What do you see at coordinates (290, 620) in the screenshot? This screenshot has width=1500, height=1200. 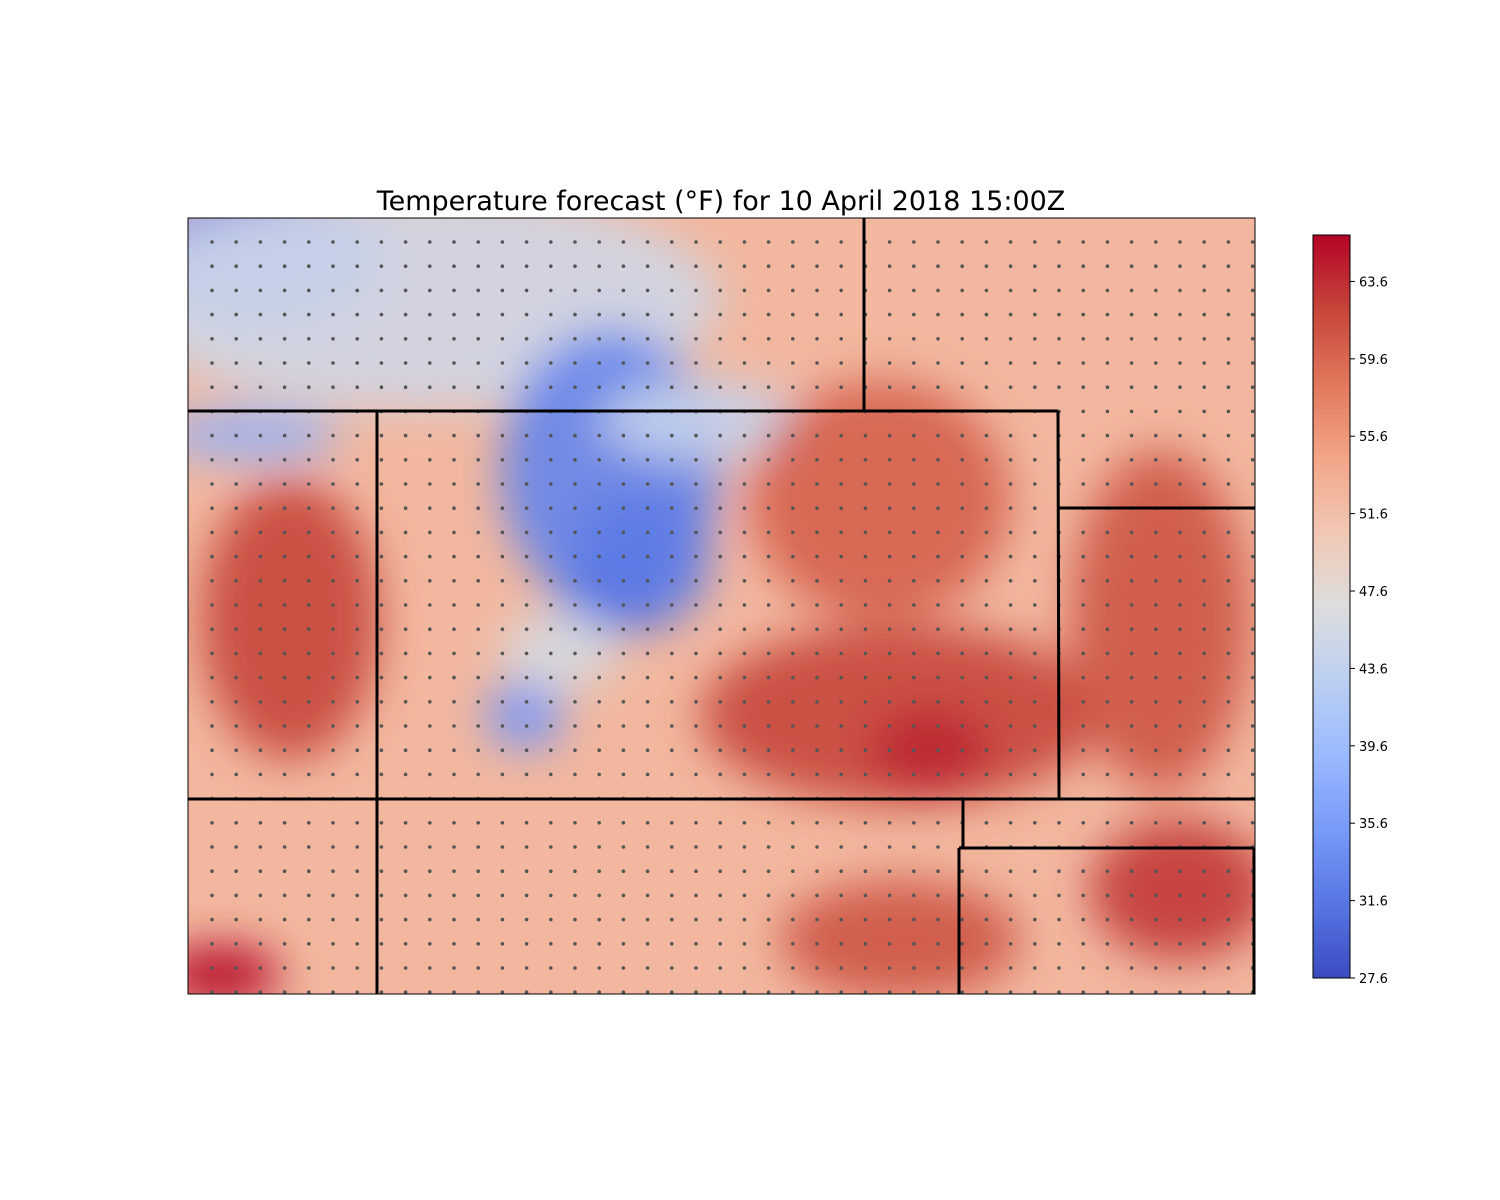 I see `temperature-blob` at bounding box center [290, 620].